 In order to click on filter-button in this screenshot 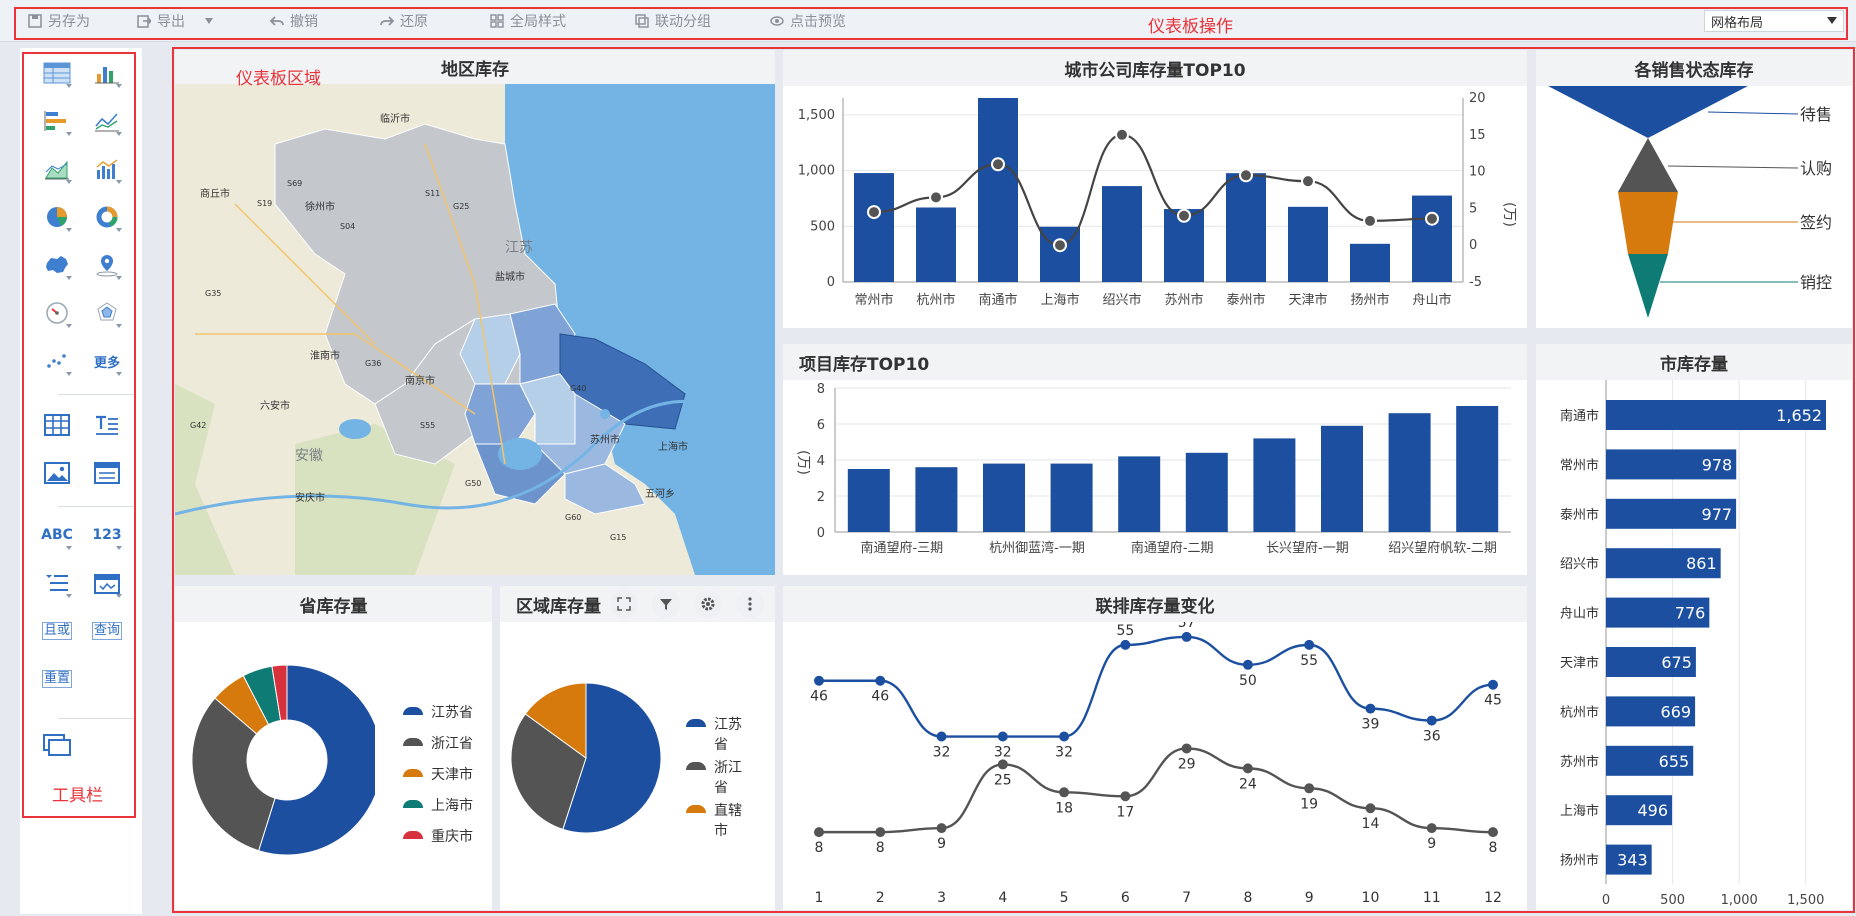, I will do `click(666, 604)`.